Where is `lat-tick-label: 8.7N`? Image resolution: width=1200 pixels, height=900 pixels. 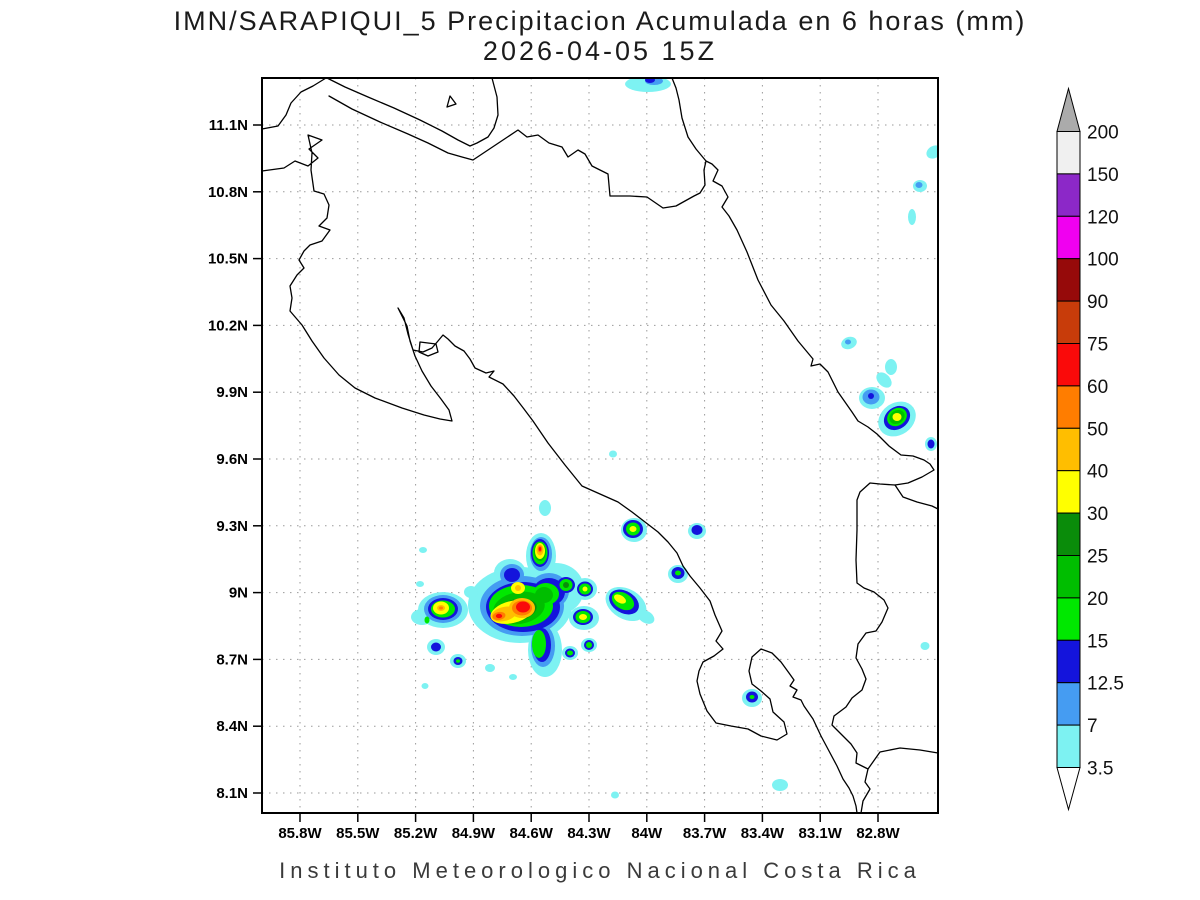
lat-tick-label: 8.7N is located at coordinates (232, 659).